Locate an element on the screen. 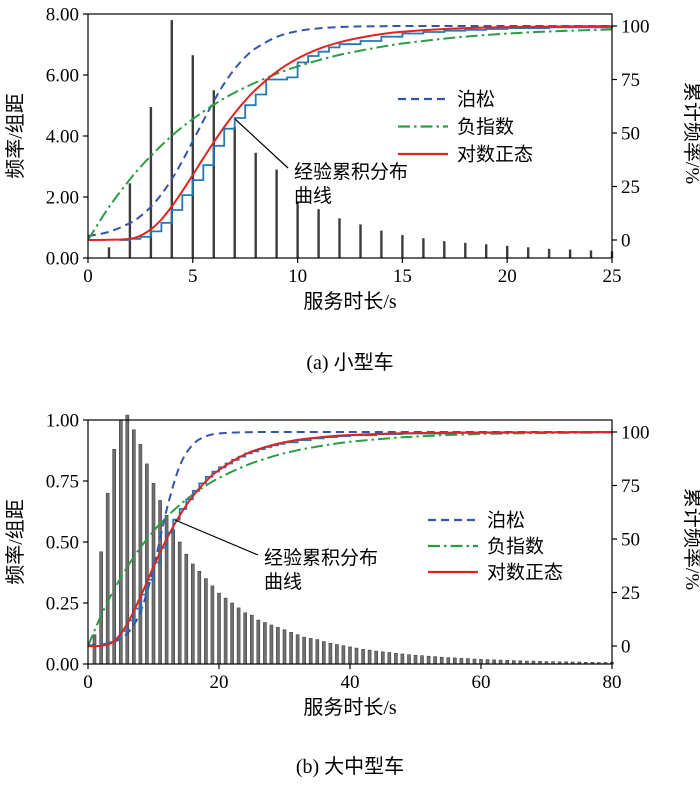 The height and width of the screenshot is (794, 700). y-left-tick-label: 0.75 is located at coordinates (62, 482).